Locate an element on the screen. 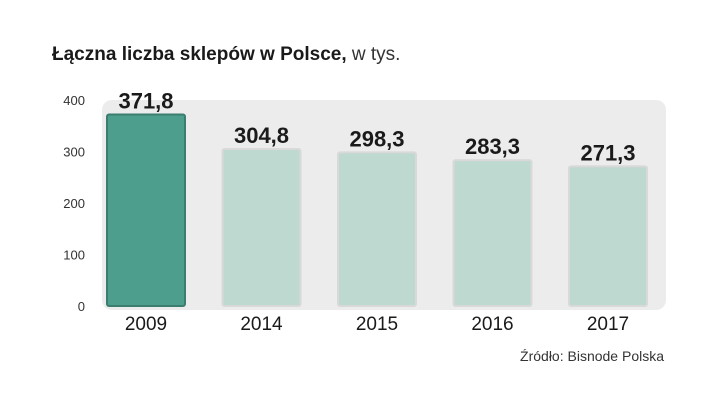  y-tick-label: 0 is located at coordinates (81, 306).